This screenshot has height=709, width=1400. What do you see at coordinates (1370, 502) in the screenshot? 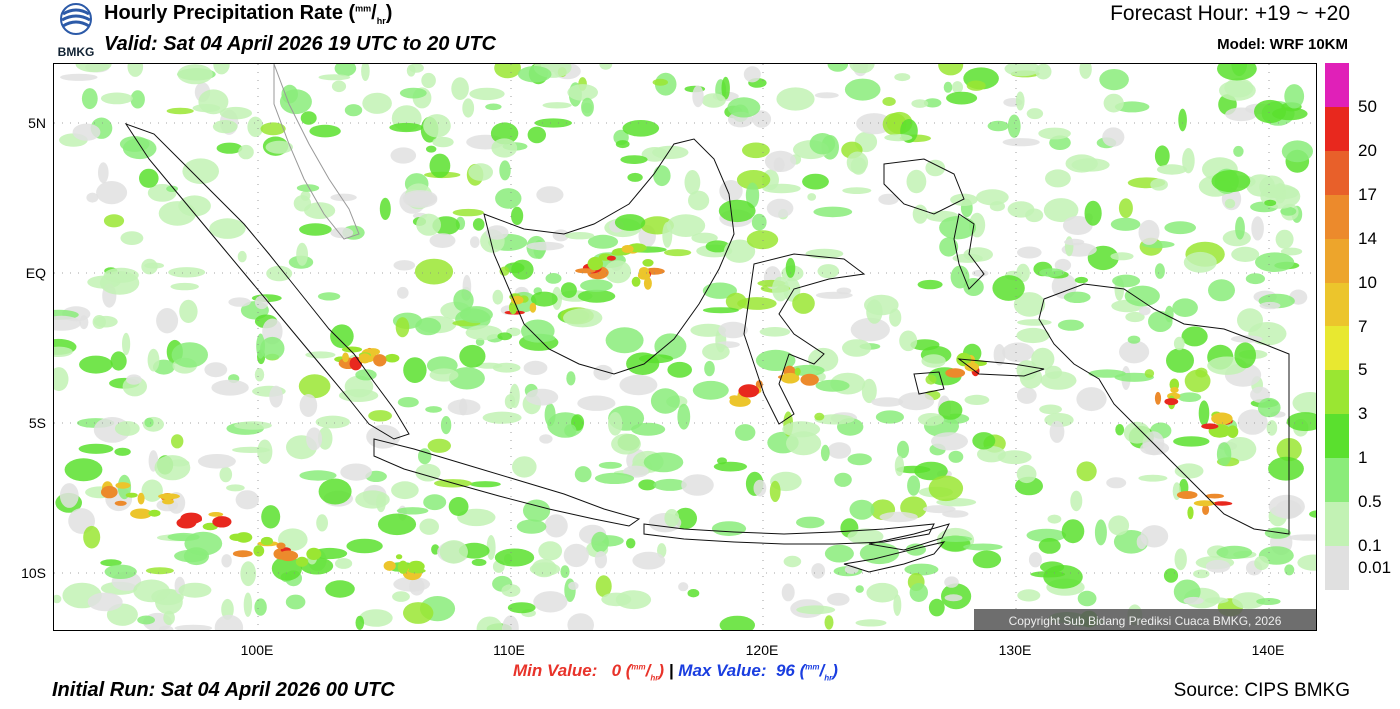
I see `colorbar-label: 0.5` at bounding box center [1370, 502].